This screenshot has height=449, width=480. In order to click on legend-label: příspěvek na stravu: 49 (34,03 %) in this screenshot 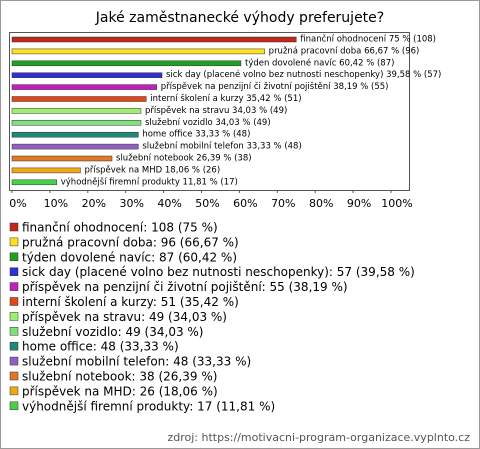, I will do `click(124, 317)`.